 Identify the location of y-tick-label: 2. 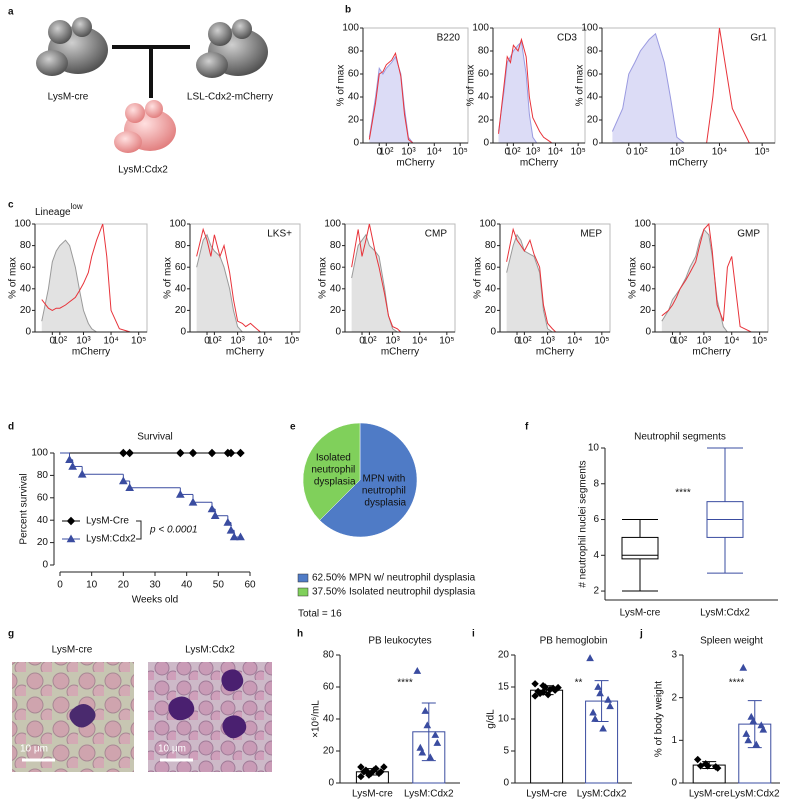
(674, 697).